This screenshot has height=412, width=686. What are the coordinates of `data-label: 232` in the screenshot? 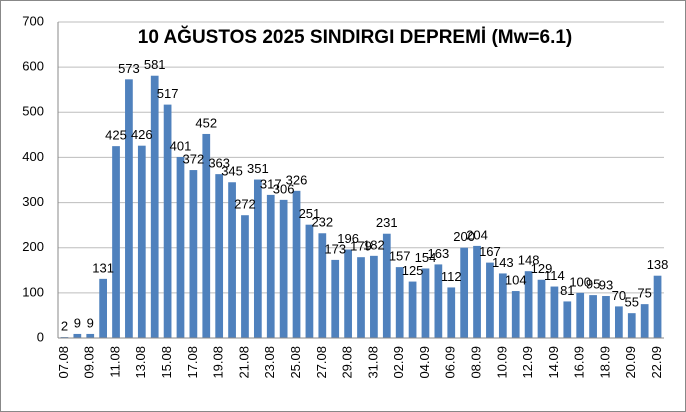 It's located at (322, 222).